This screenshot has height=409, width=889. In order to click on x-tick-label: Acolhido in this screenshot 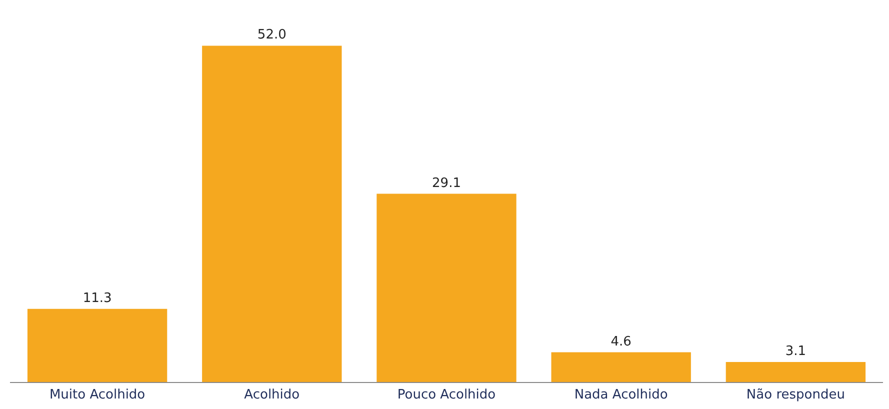, I will do `click(272, 395)`.